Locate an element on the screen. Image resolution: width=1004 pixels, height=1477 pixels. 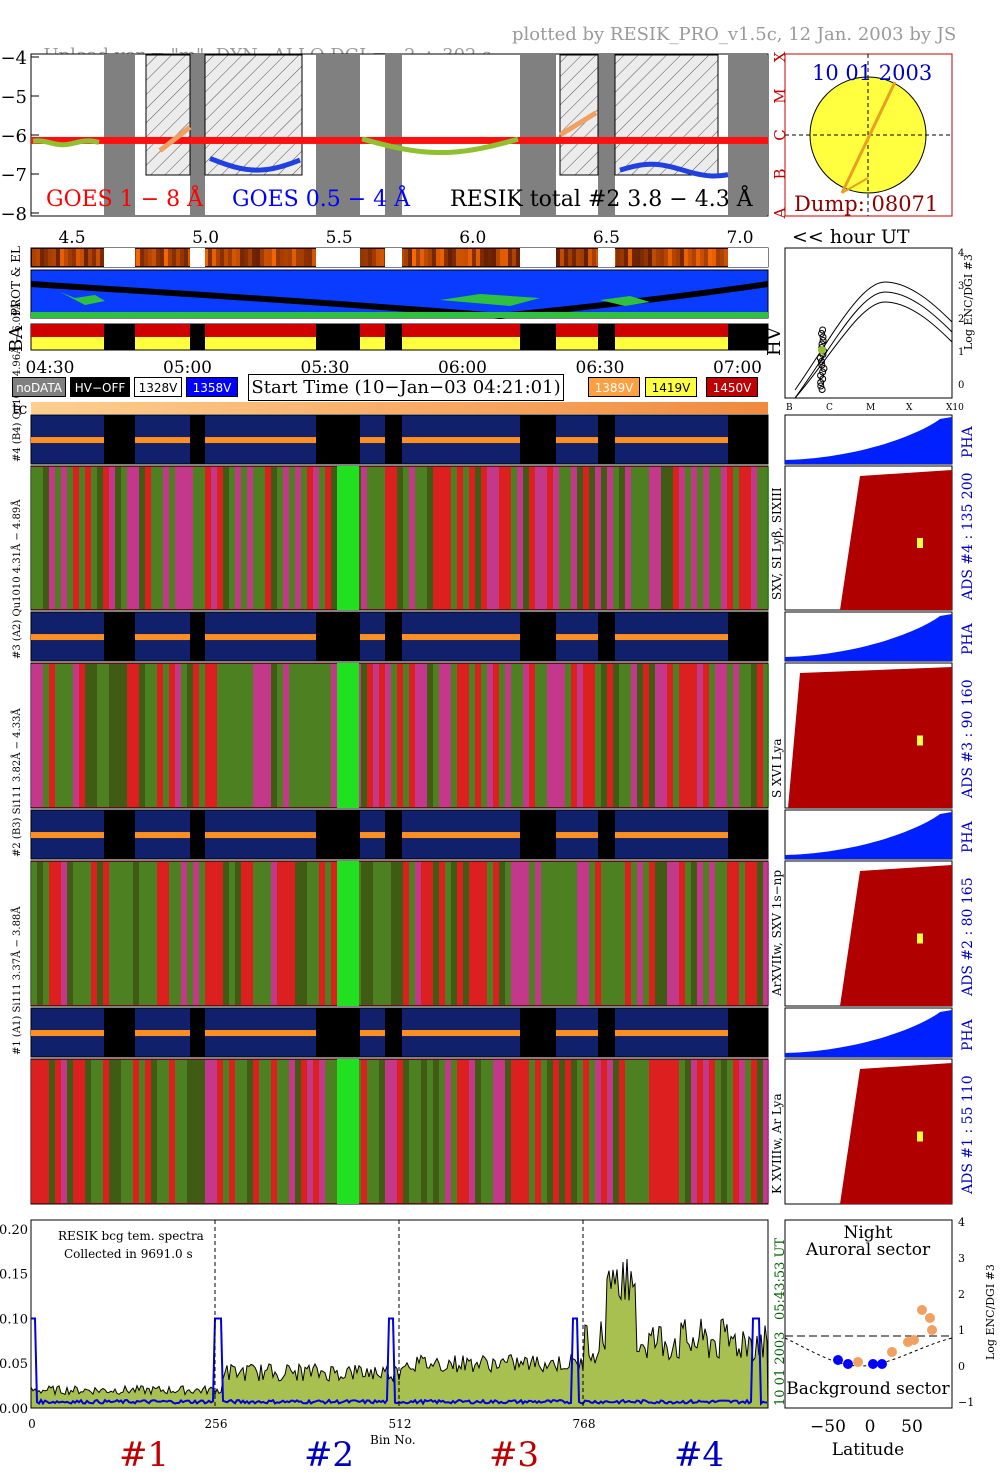
lat-xlabel: Latitude is located at coordinates (868, 1450).